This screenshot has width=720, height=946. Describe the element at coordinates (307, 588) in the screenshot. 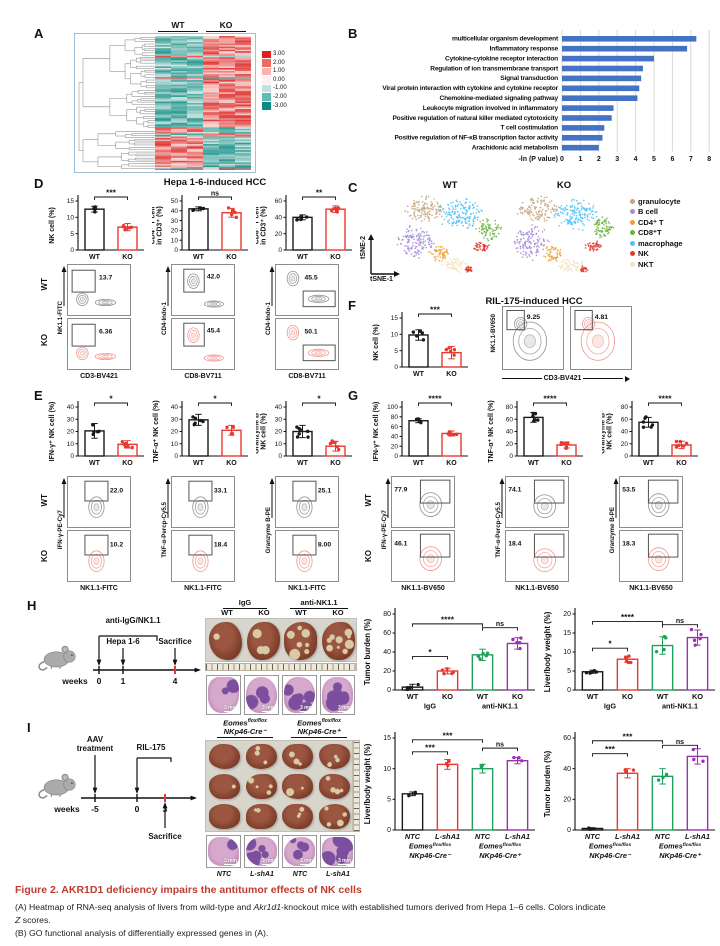

I see `flow-x-axis-label: NK1.1-FITC` at that location.